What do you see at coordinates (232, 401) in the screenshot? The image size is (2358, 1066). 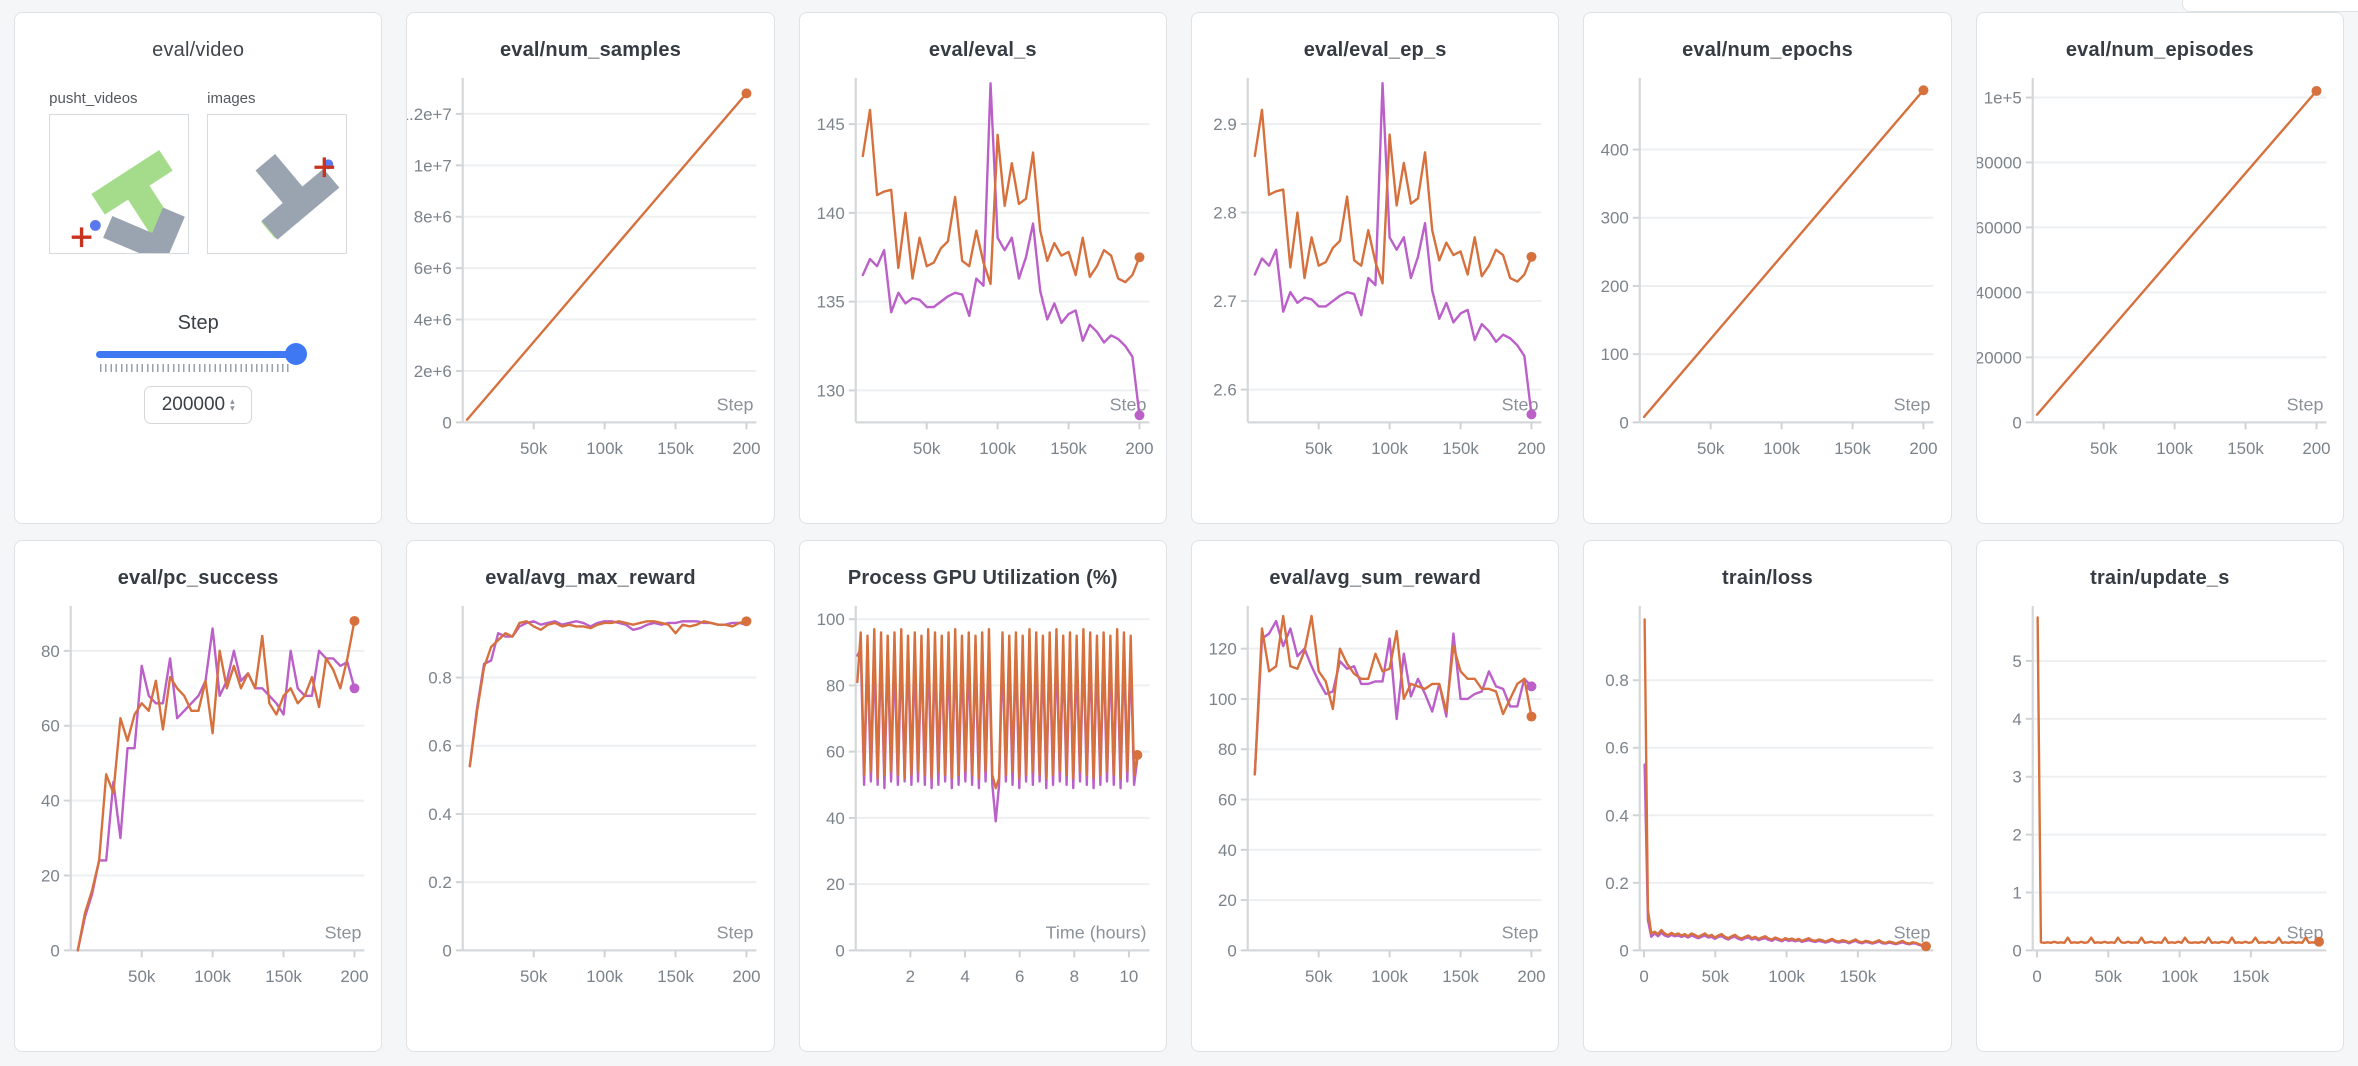 I see `spinner-up-icon: ▴` at bounding box center [232, 401].